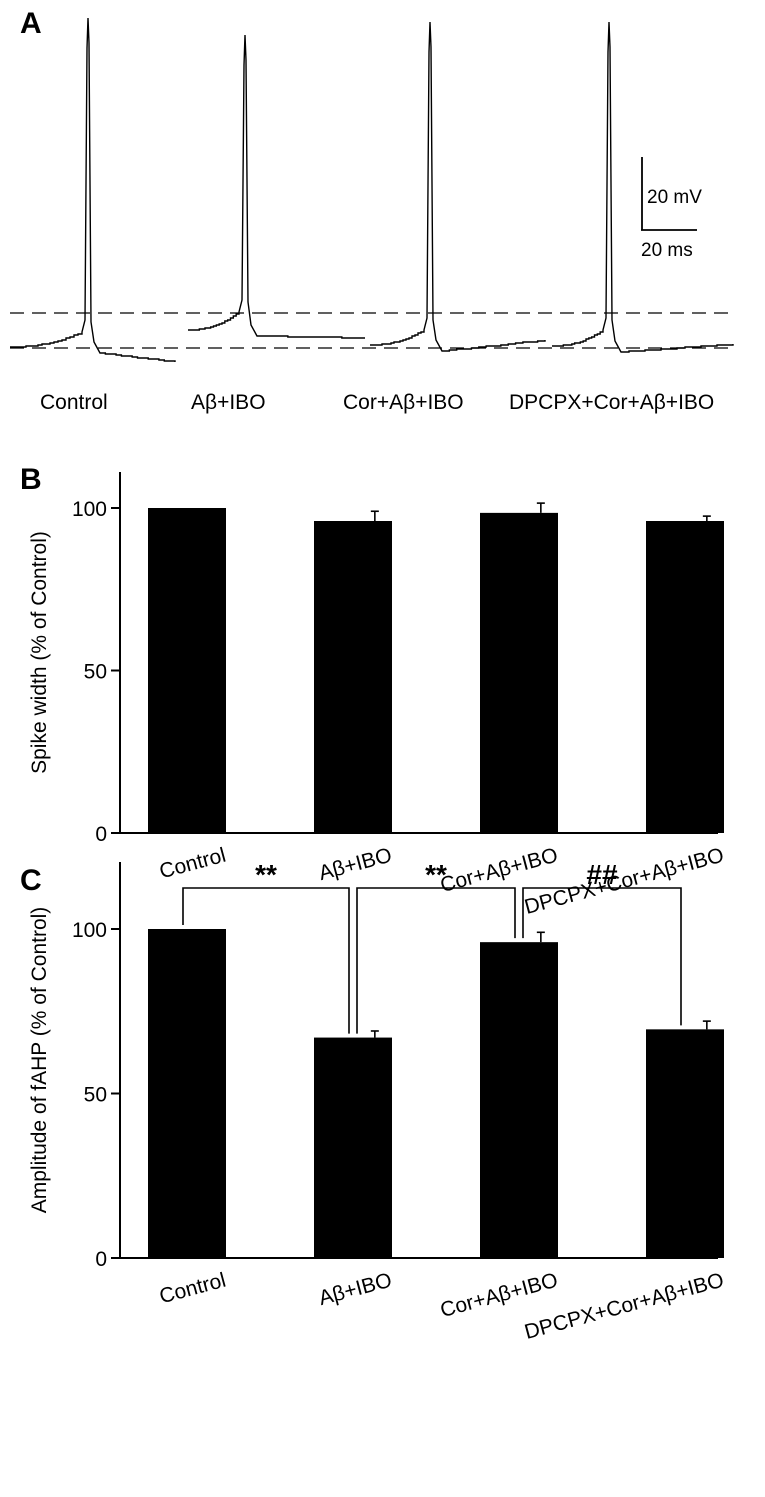 The image size is (765, 1497). I want to click on condition-label-dpcpx-cor-abeta-ibo: DPCPX+Cor+Aβ+IBO, so click(611, 402).